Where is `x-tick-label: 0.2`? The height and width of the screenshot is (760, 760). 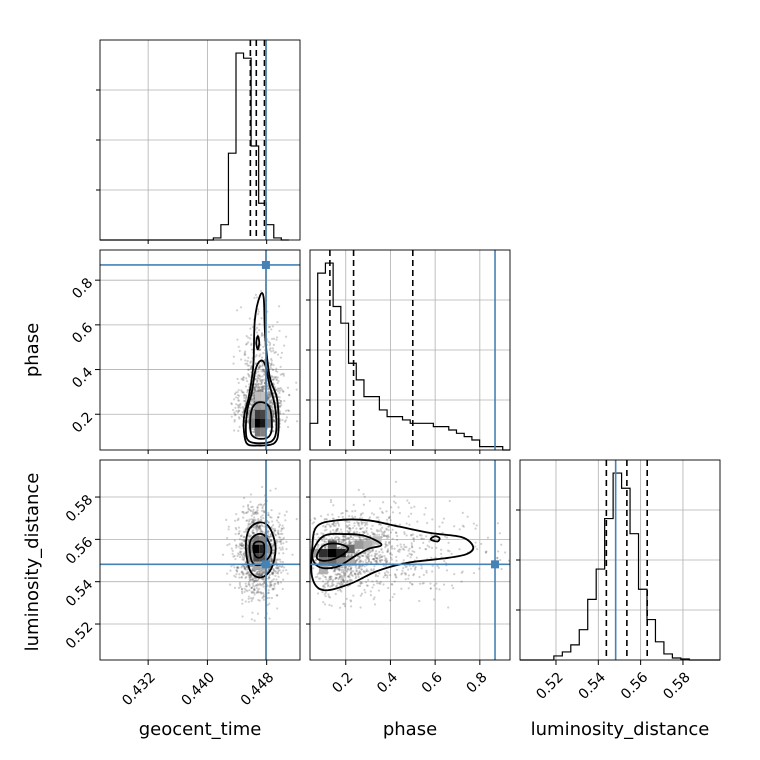 x-tick-label: 0.2 is located at coordinates (342, 682).